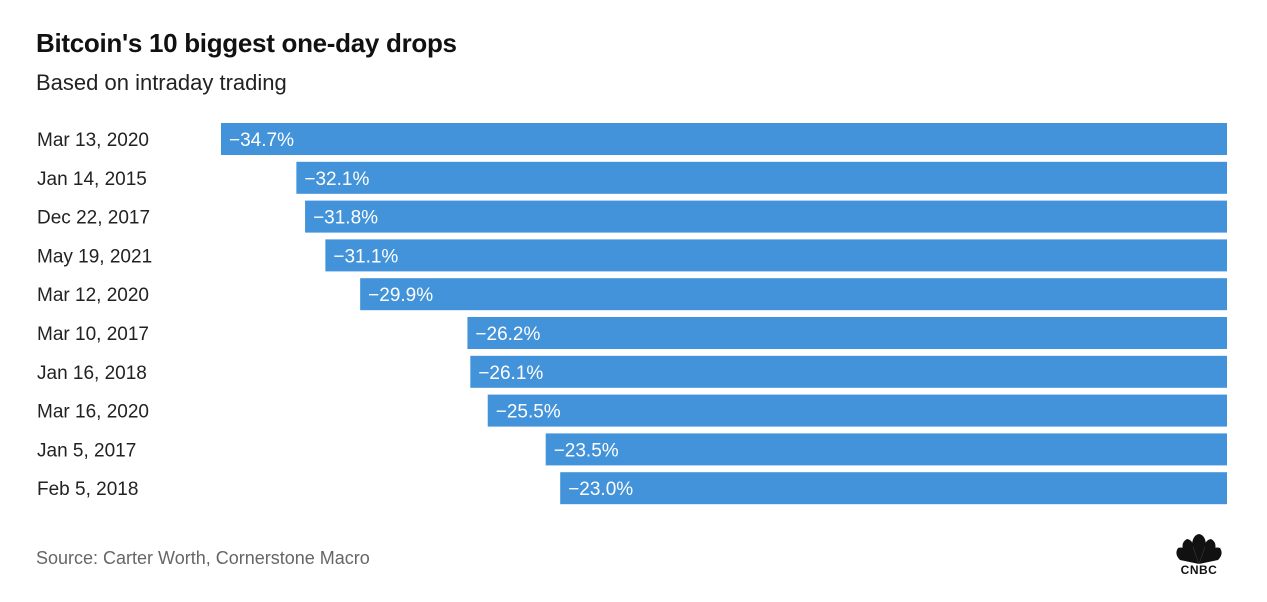 This screenshot has height=602, width=1267. Describe the element at coordinates (203, 558) in the screenshot. I see `source-note: Source: Carter Worth, Cornerstone Macro` at that location.